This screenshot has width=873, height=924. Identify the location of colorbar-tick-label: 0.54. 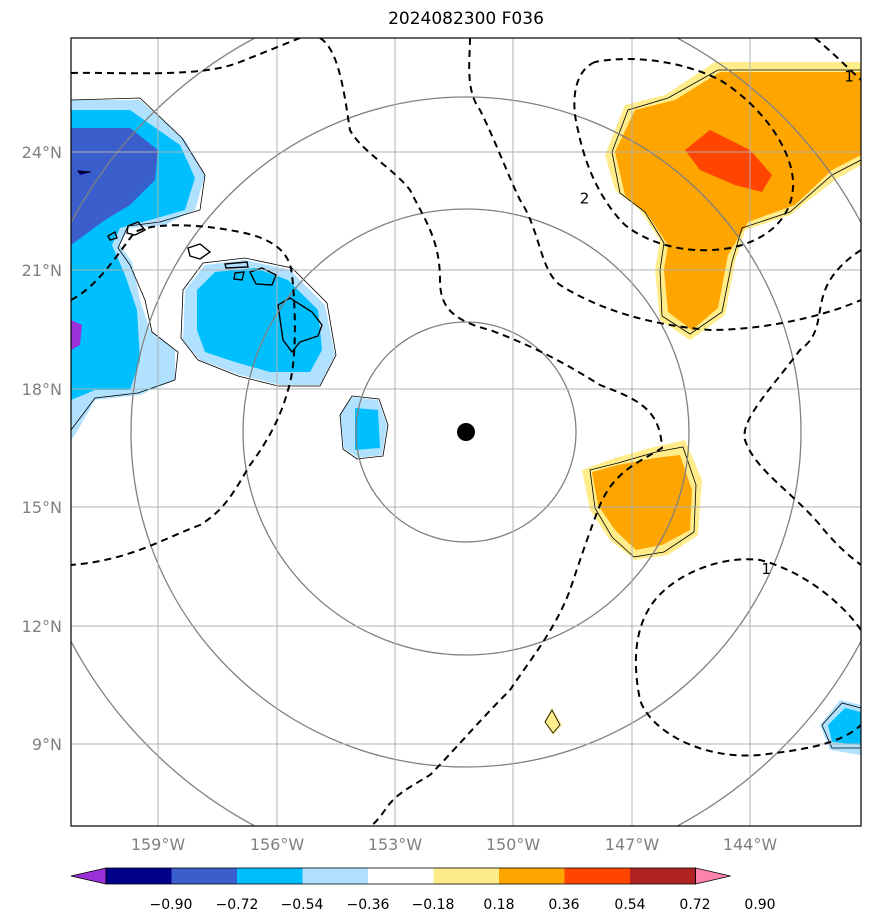
(629, 905).